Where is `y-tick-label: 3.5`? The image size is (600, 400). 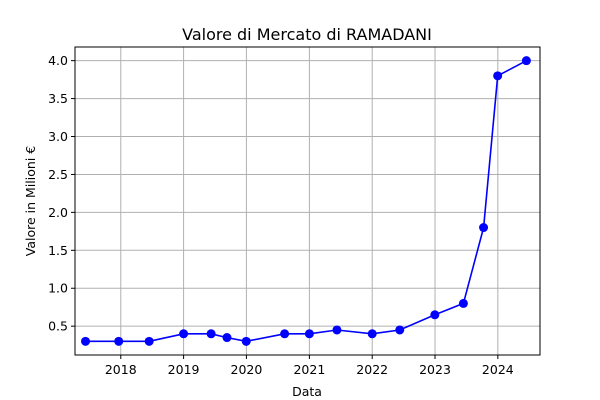 y-tick-label: 3.5 is located at coordinates (58, 98).